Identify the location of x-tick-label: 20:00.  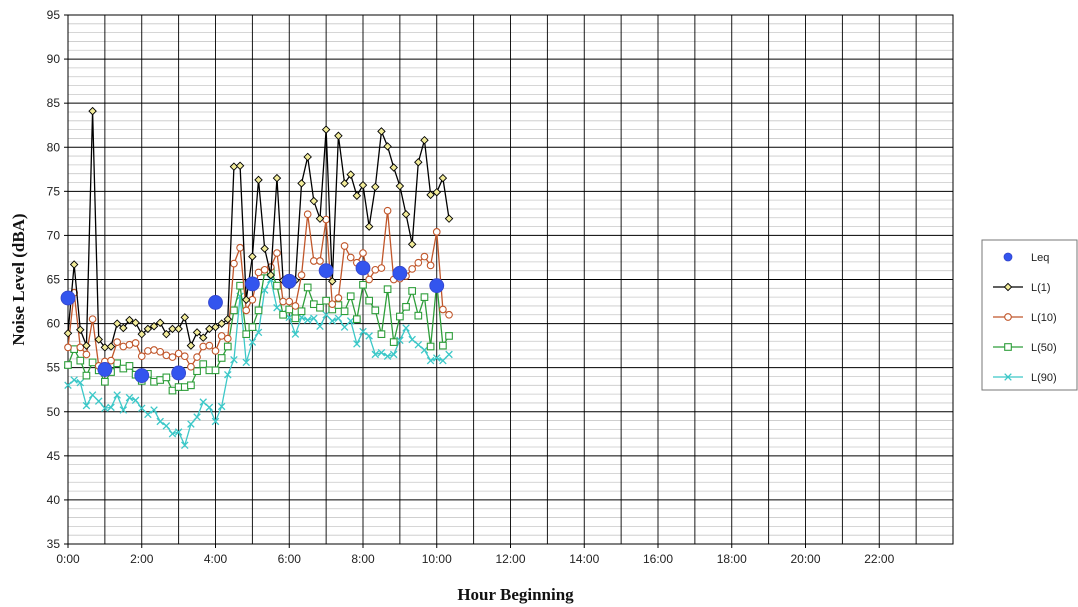
(805, 559).